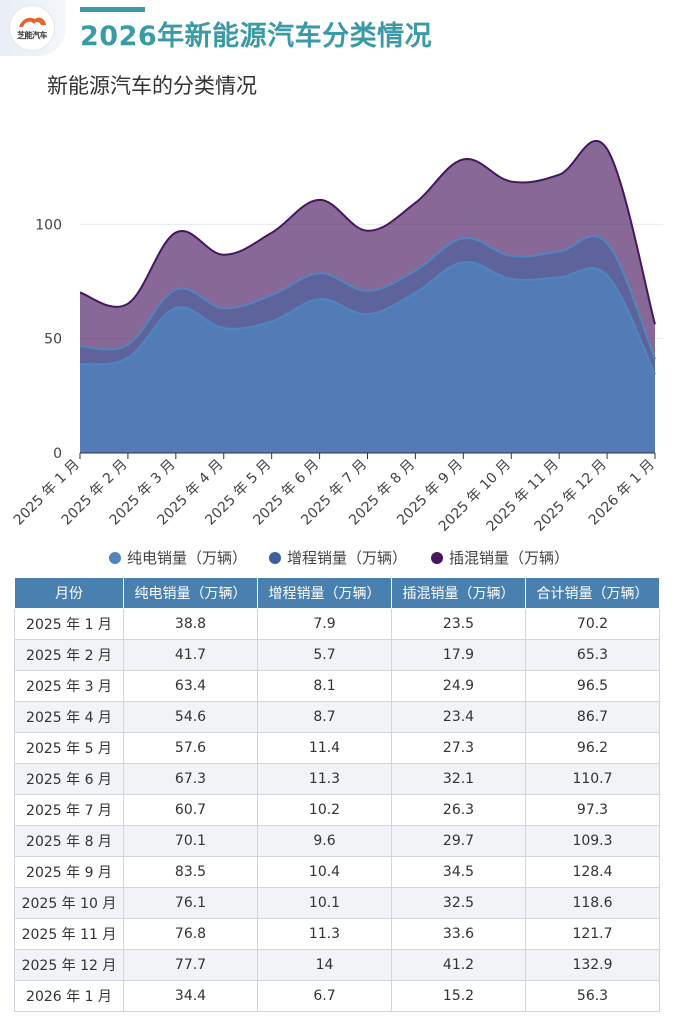 The width and height of the screenshot is (686, 1018). What do you see at coordinates (69, 655) in the screenshot?
I see `table-cell: 2025 年 2 月` at bounding box center [69, 655].